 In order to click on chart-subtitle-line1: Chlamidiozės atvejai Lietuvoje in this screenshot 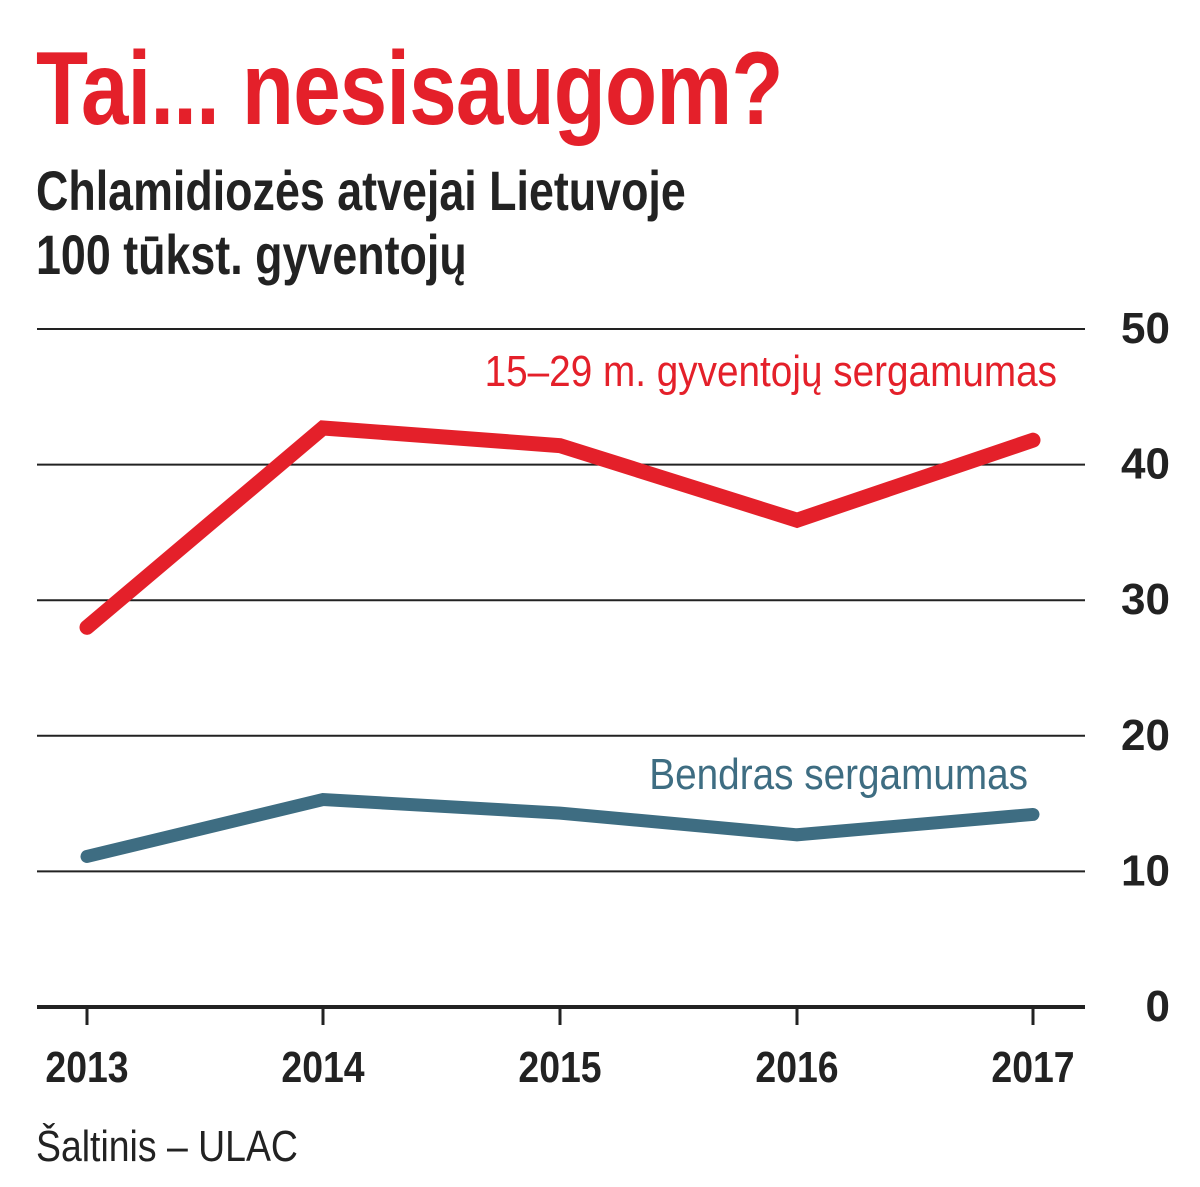, I will do `click(361, 190)`.